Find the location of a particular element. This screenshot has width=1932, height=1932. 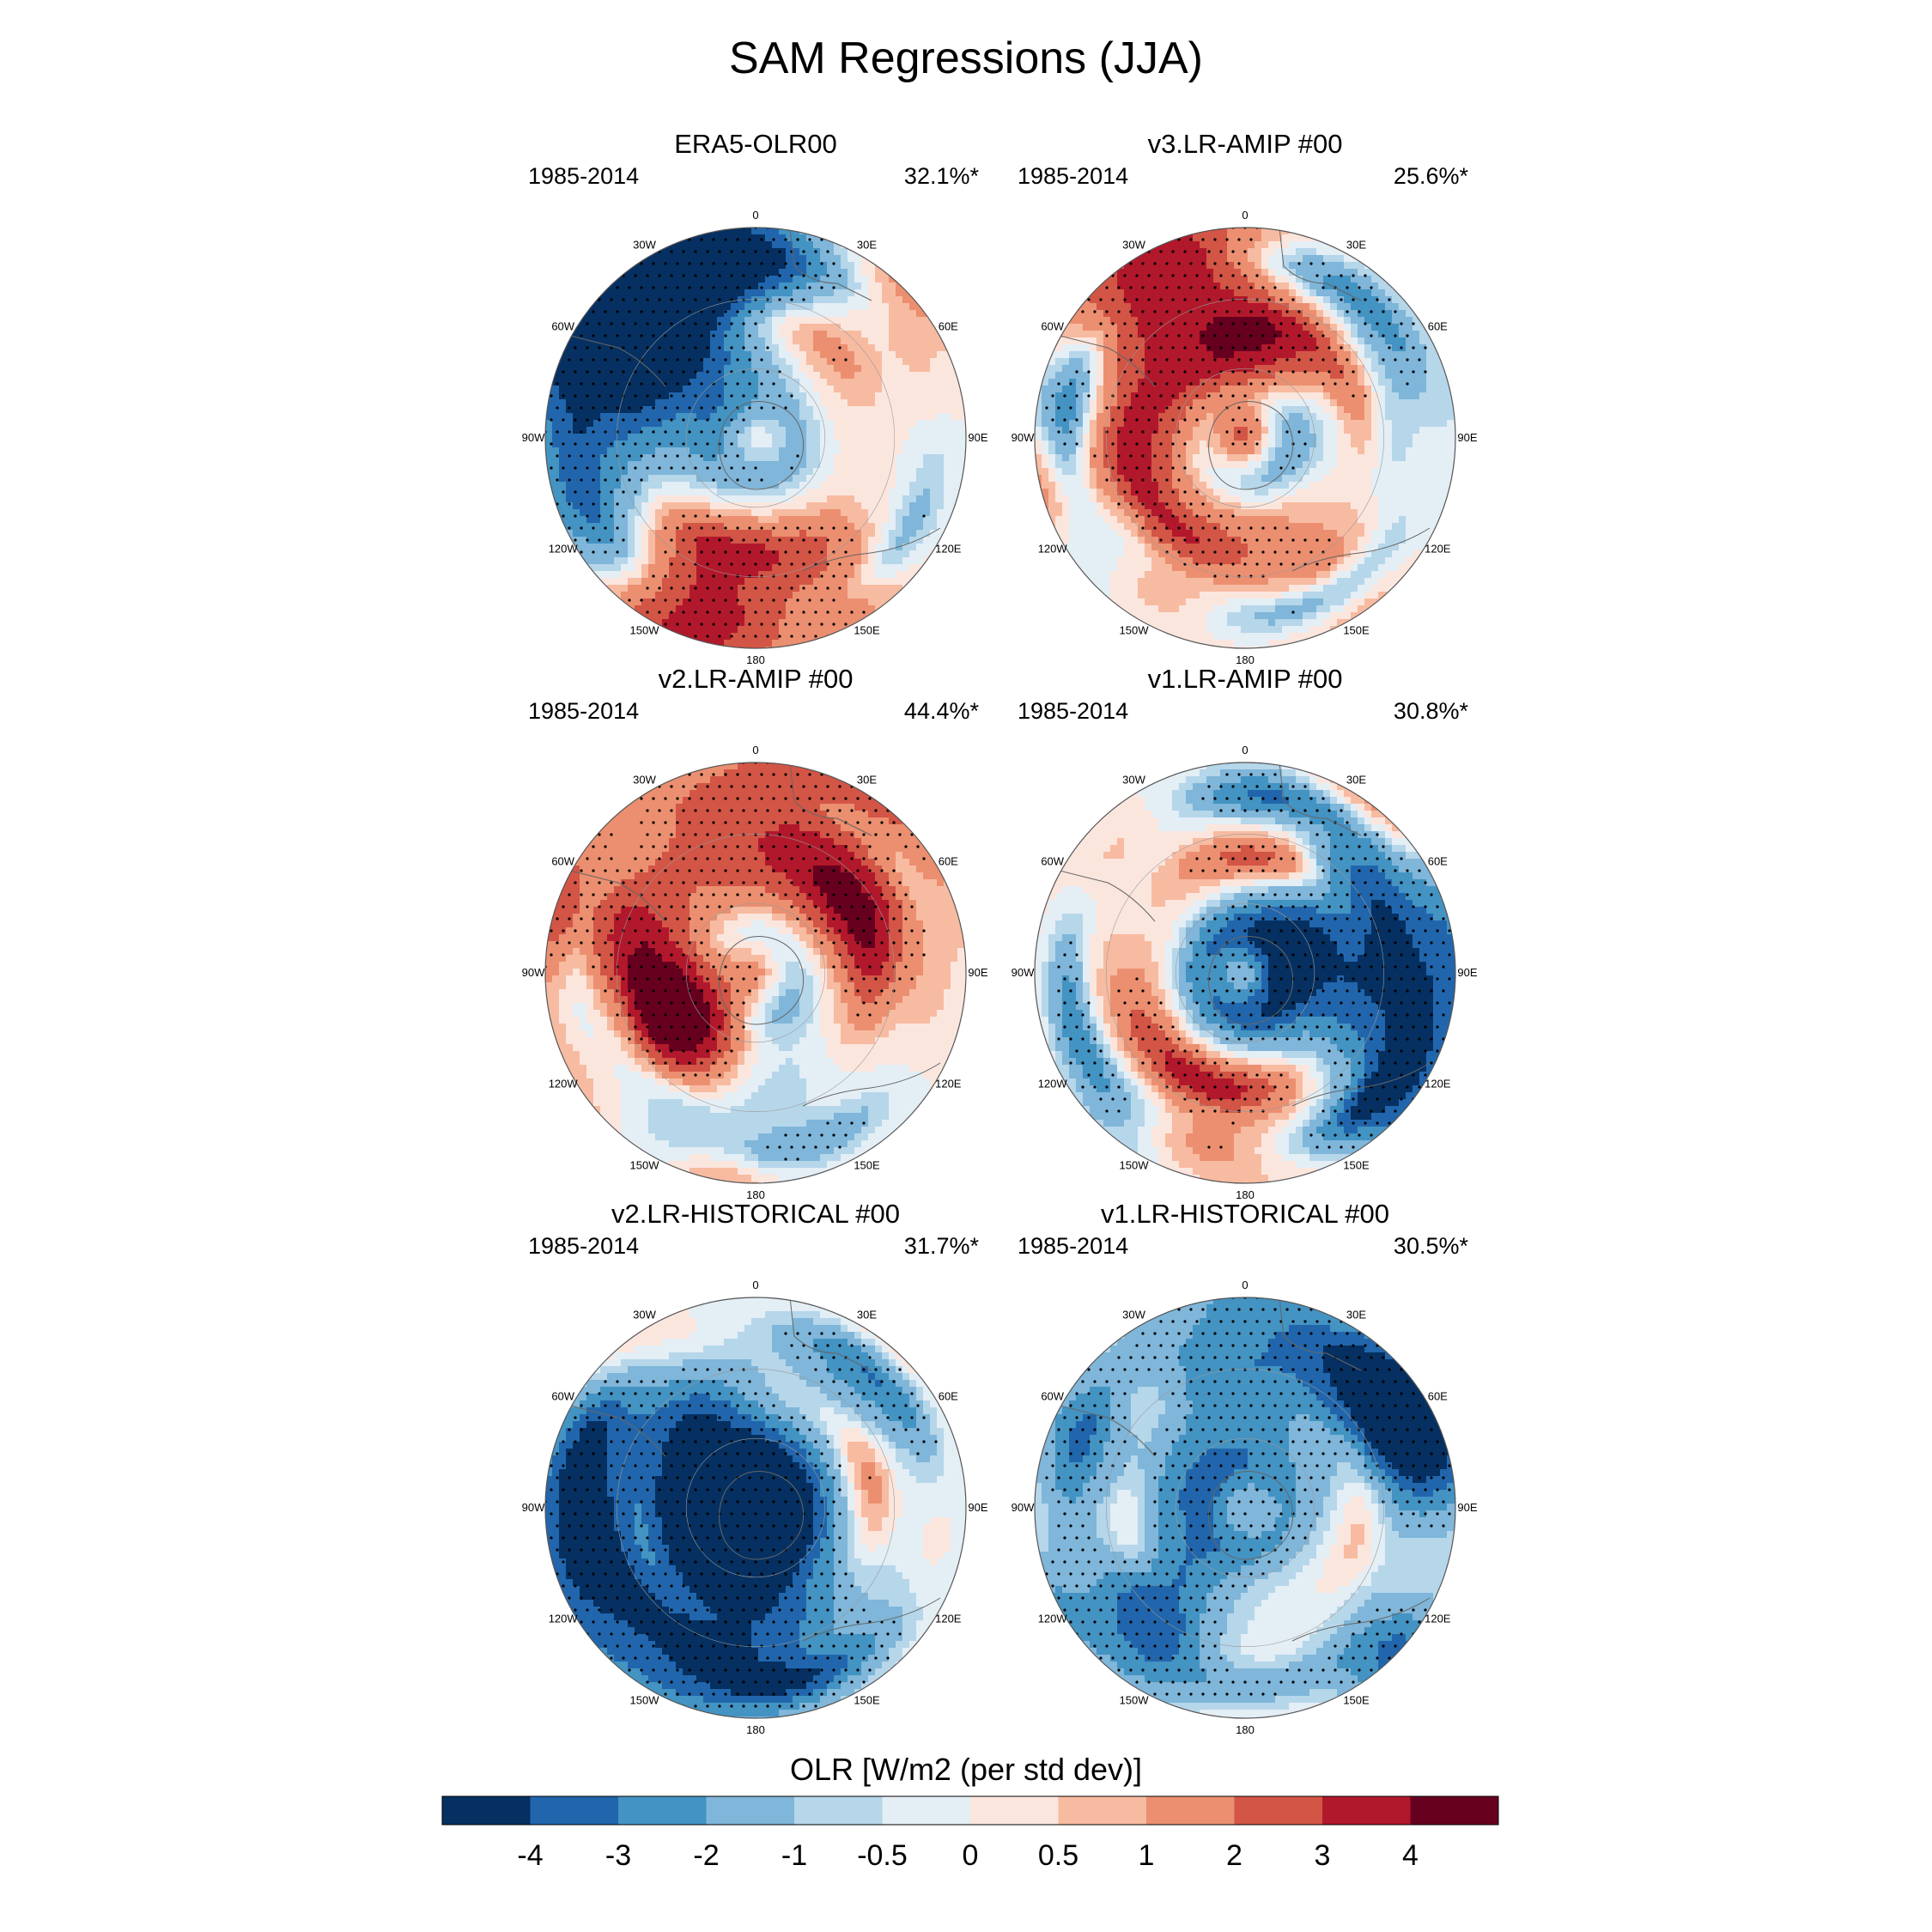

colorbar-tick-label: 0 is located at coordinates (971, 1856).